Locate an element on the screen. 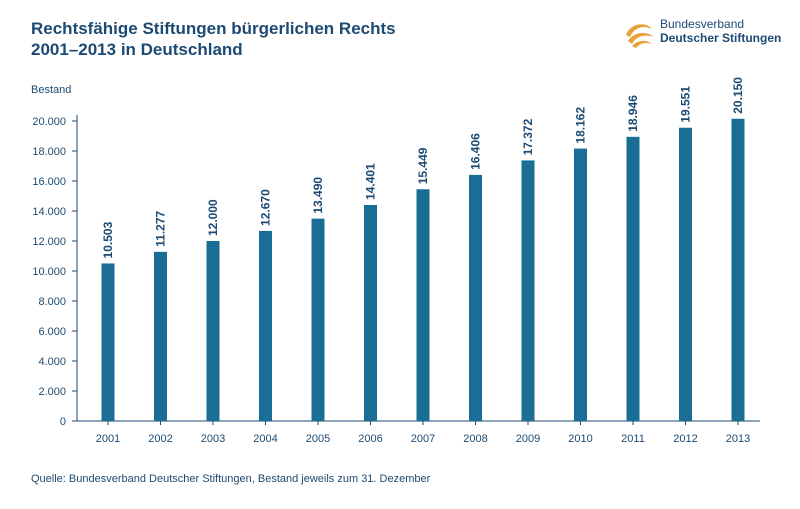  y-tick-label: 16.000 is located at coordinates (49, 182).